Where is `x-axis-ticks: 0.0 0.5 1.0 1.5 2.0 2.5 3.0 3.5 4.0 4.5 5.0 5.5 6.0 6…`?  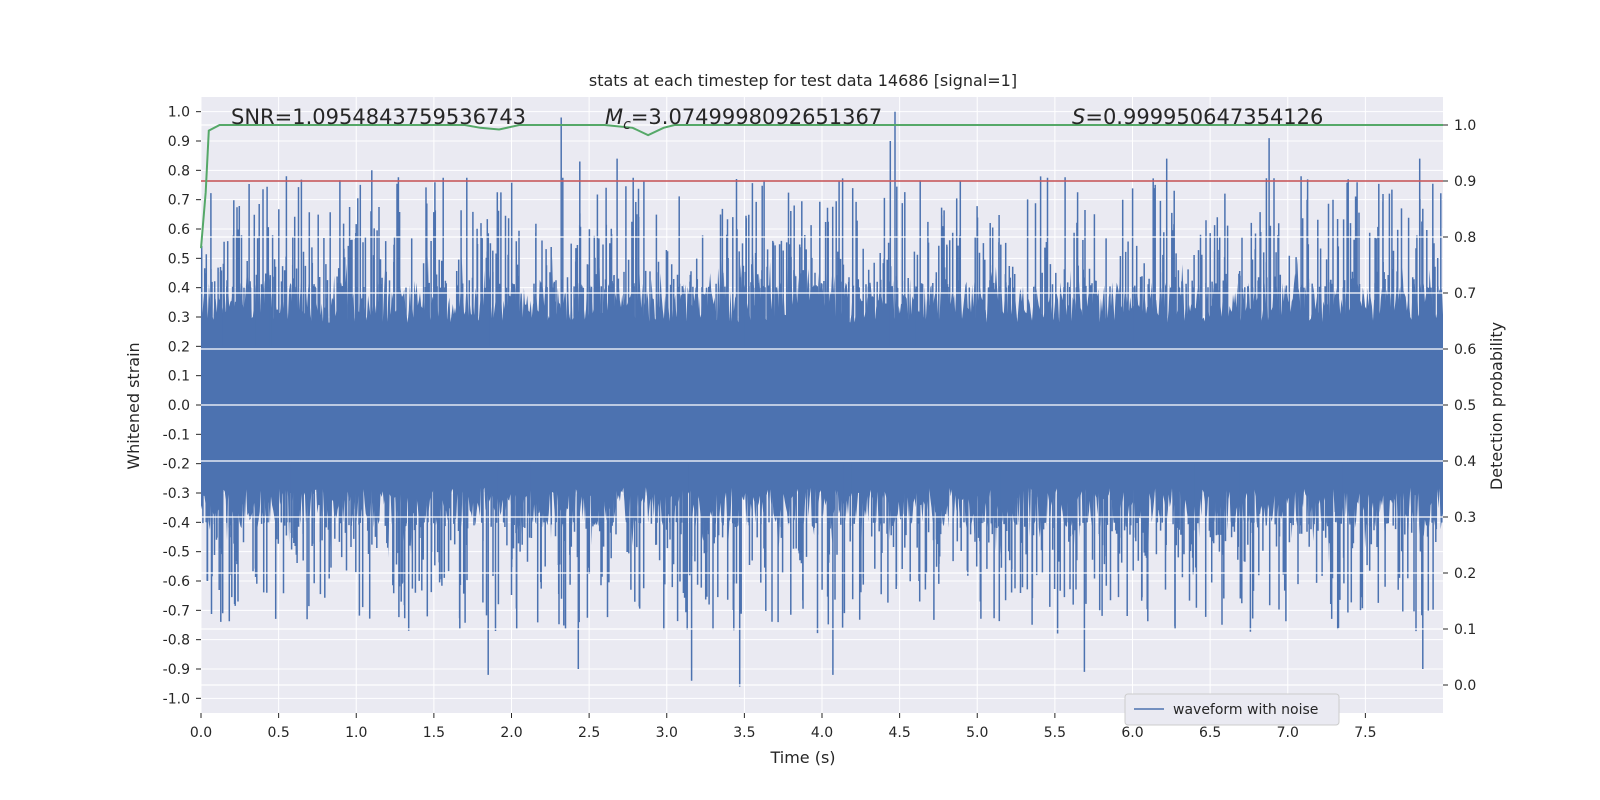 x-axis-ticks: 0.0 0.5 1.0 1.5 2.0 2.5 3.0 3.5 4.0 4.5 5.0 5.5 6.0 6… is located at coordinates (783, 727).